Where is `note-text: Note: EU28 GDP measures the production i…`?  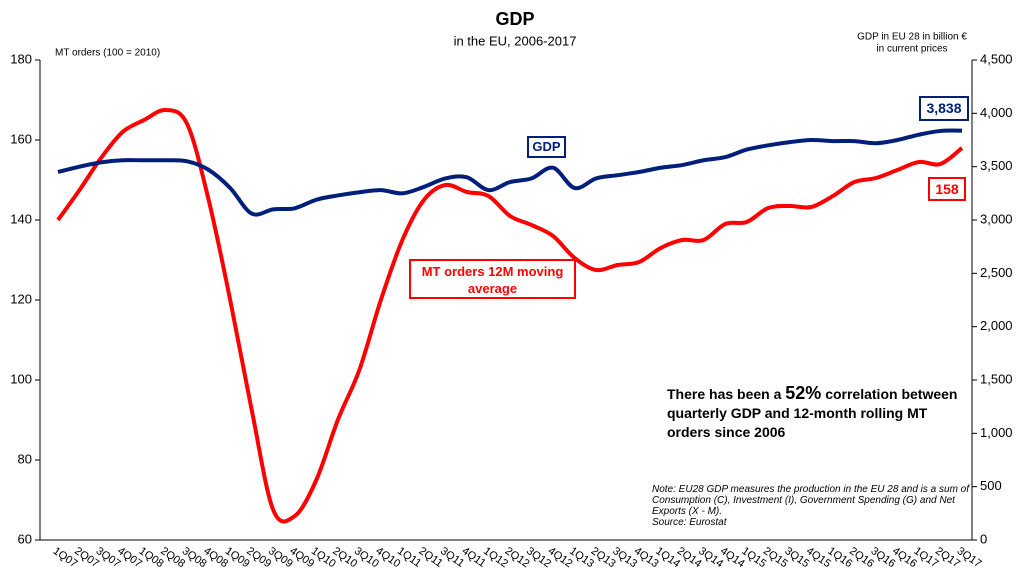 note-text: Note: EU28 GDP measures the production i… is located at coordinates (811, 500).